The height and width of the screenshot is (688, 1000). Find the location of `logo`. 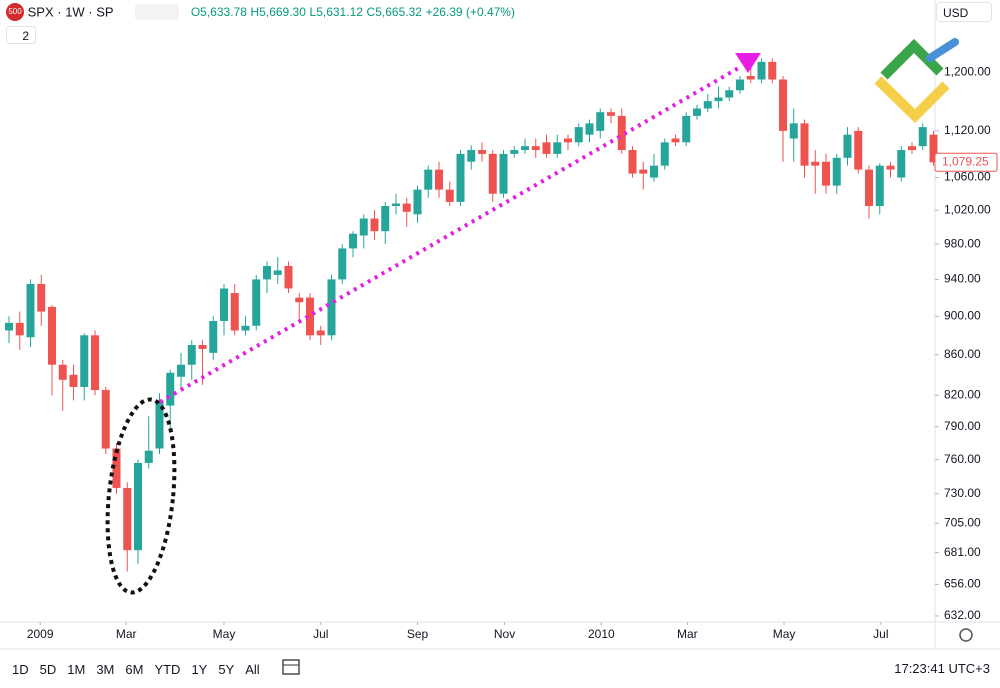

logo is located at coordinates (916, 81).